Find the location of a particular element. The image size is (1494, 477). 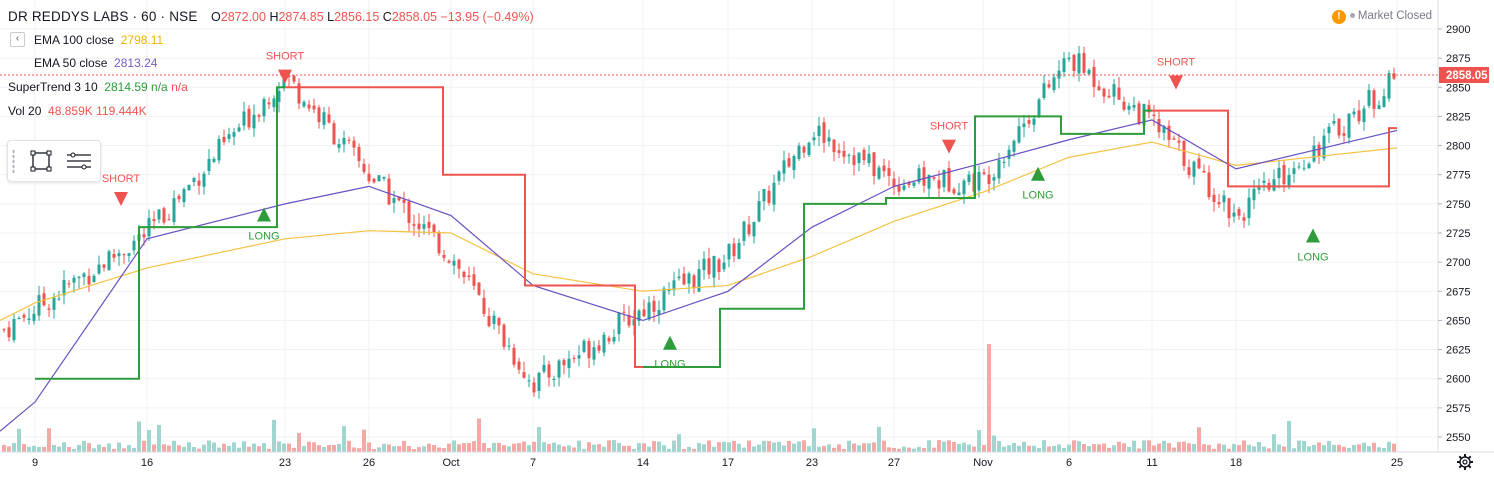

short-arrow-icon is located at coordinates (285, 76).